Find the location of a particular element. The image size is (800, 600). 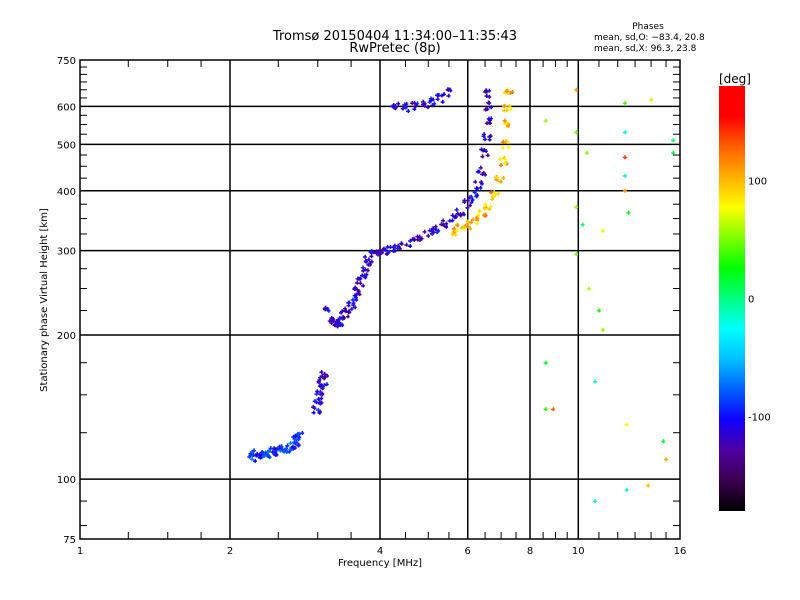

y-tick-label: 400 is located at coordinates (66, 192).